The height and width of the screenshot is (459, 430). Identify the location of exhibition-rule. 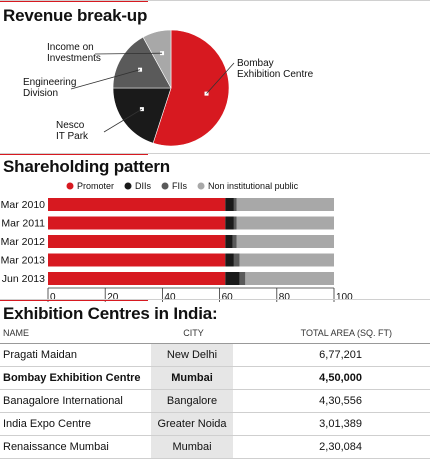
(215, 299).